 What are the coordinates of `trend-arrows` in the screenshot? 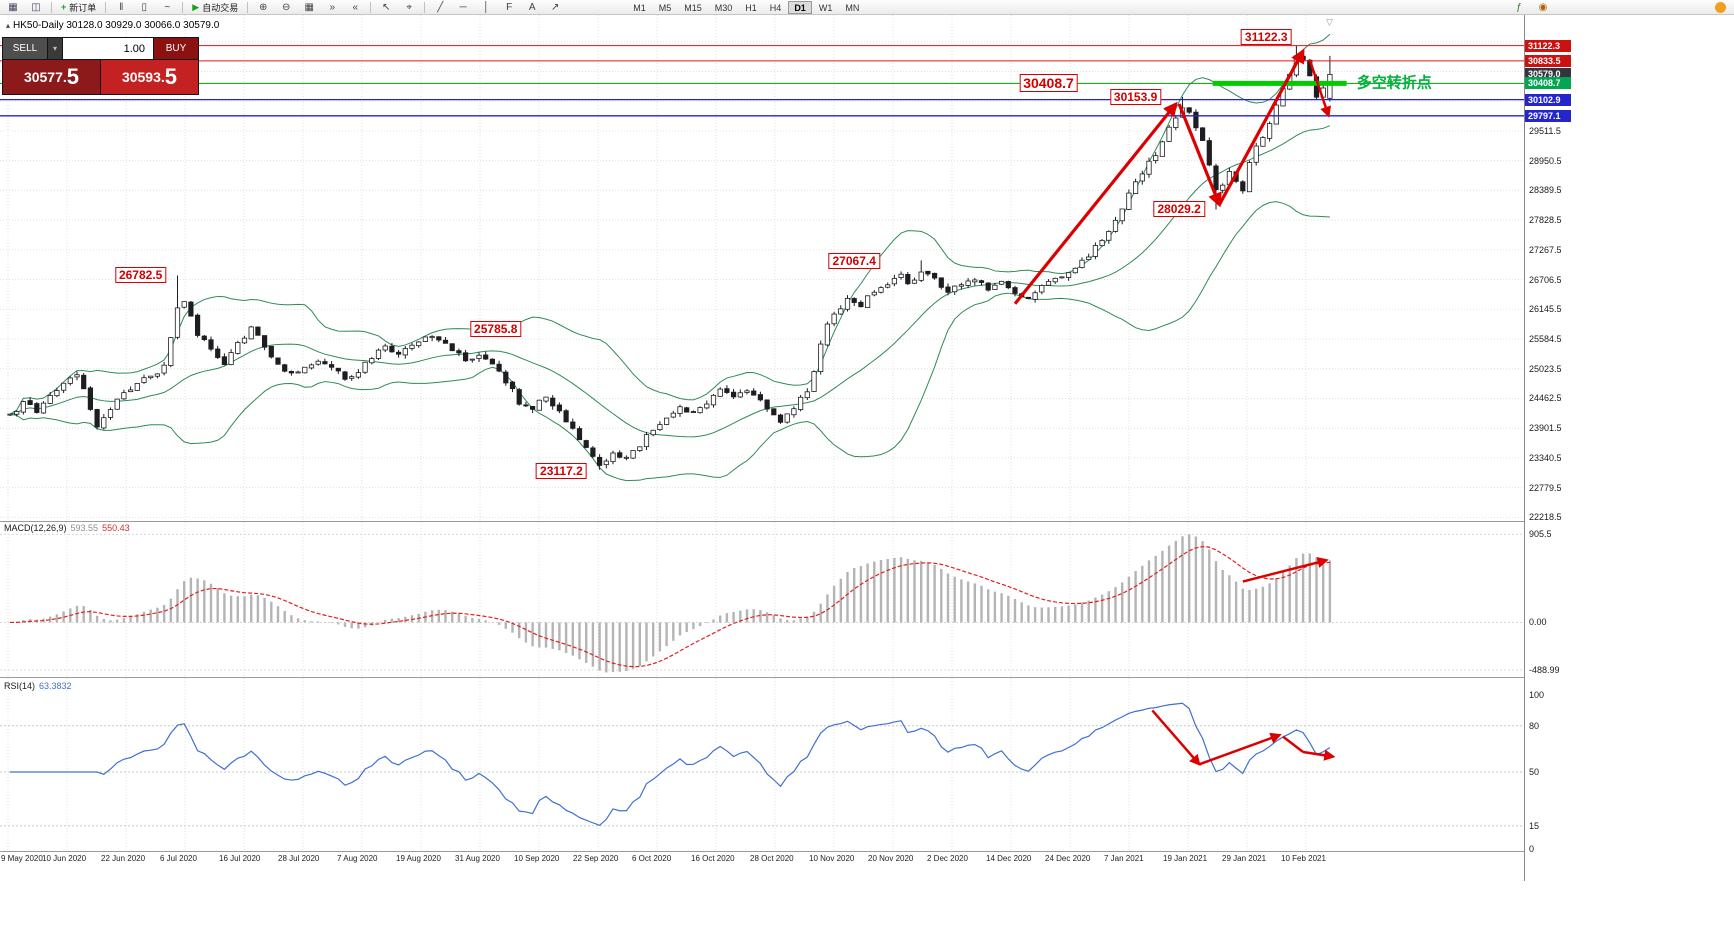 It's located at (1172, 176).